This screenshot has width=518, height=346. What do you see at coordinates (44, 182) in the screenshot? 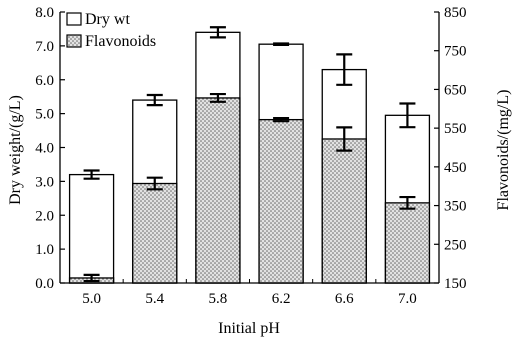
I see `y-tick-label: 3.0` at bounding box center [44, 182].